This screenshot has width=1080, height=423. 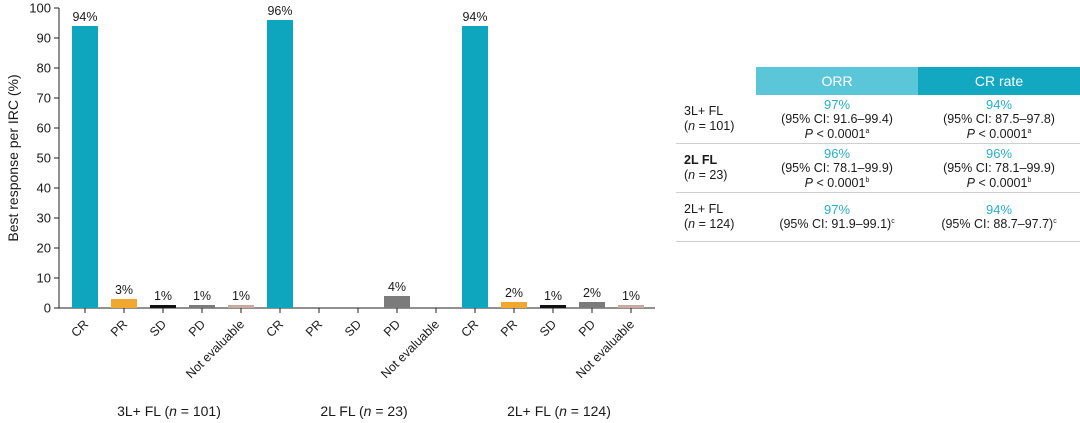 I want to click on row-label-line2: (n = 23), so click(x=706, y=175).